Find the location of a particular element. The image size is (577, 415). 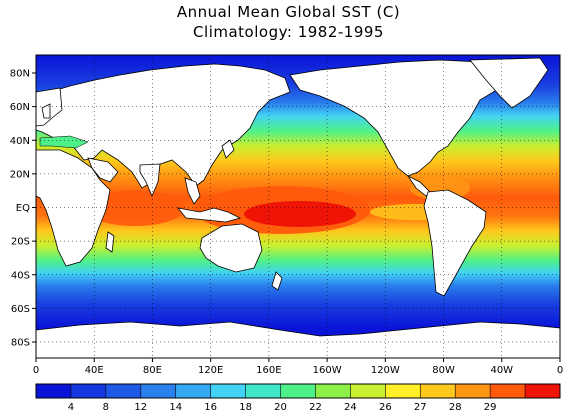

lon-label: 160E is located at coordinates (268, 370).